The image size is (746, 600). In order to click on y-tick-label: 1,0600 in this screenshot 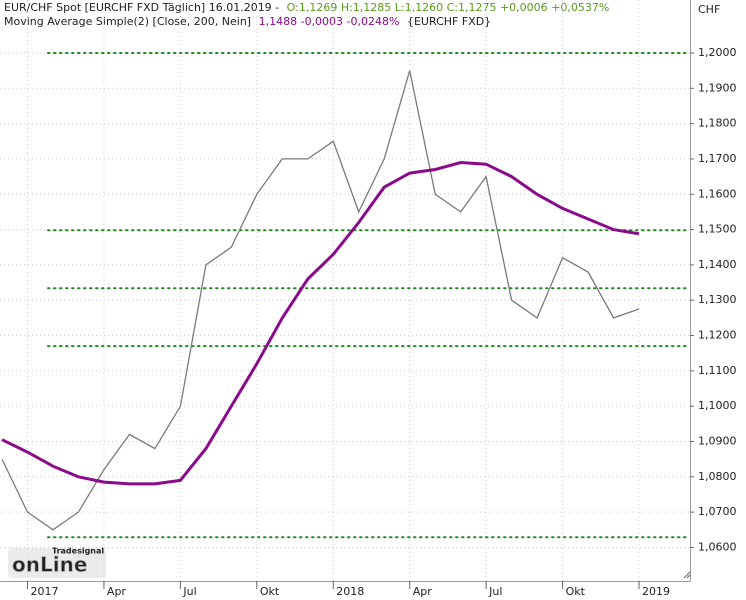, I will do `click(717, 546)`.